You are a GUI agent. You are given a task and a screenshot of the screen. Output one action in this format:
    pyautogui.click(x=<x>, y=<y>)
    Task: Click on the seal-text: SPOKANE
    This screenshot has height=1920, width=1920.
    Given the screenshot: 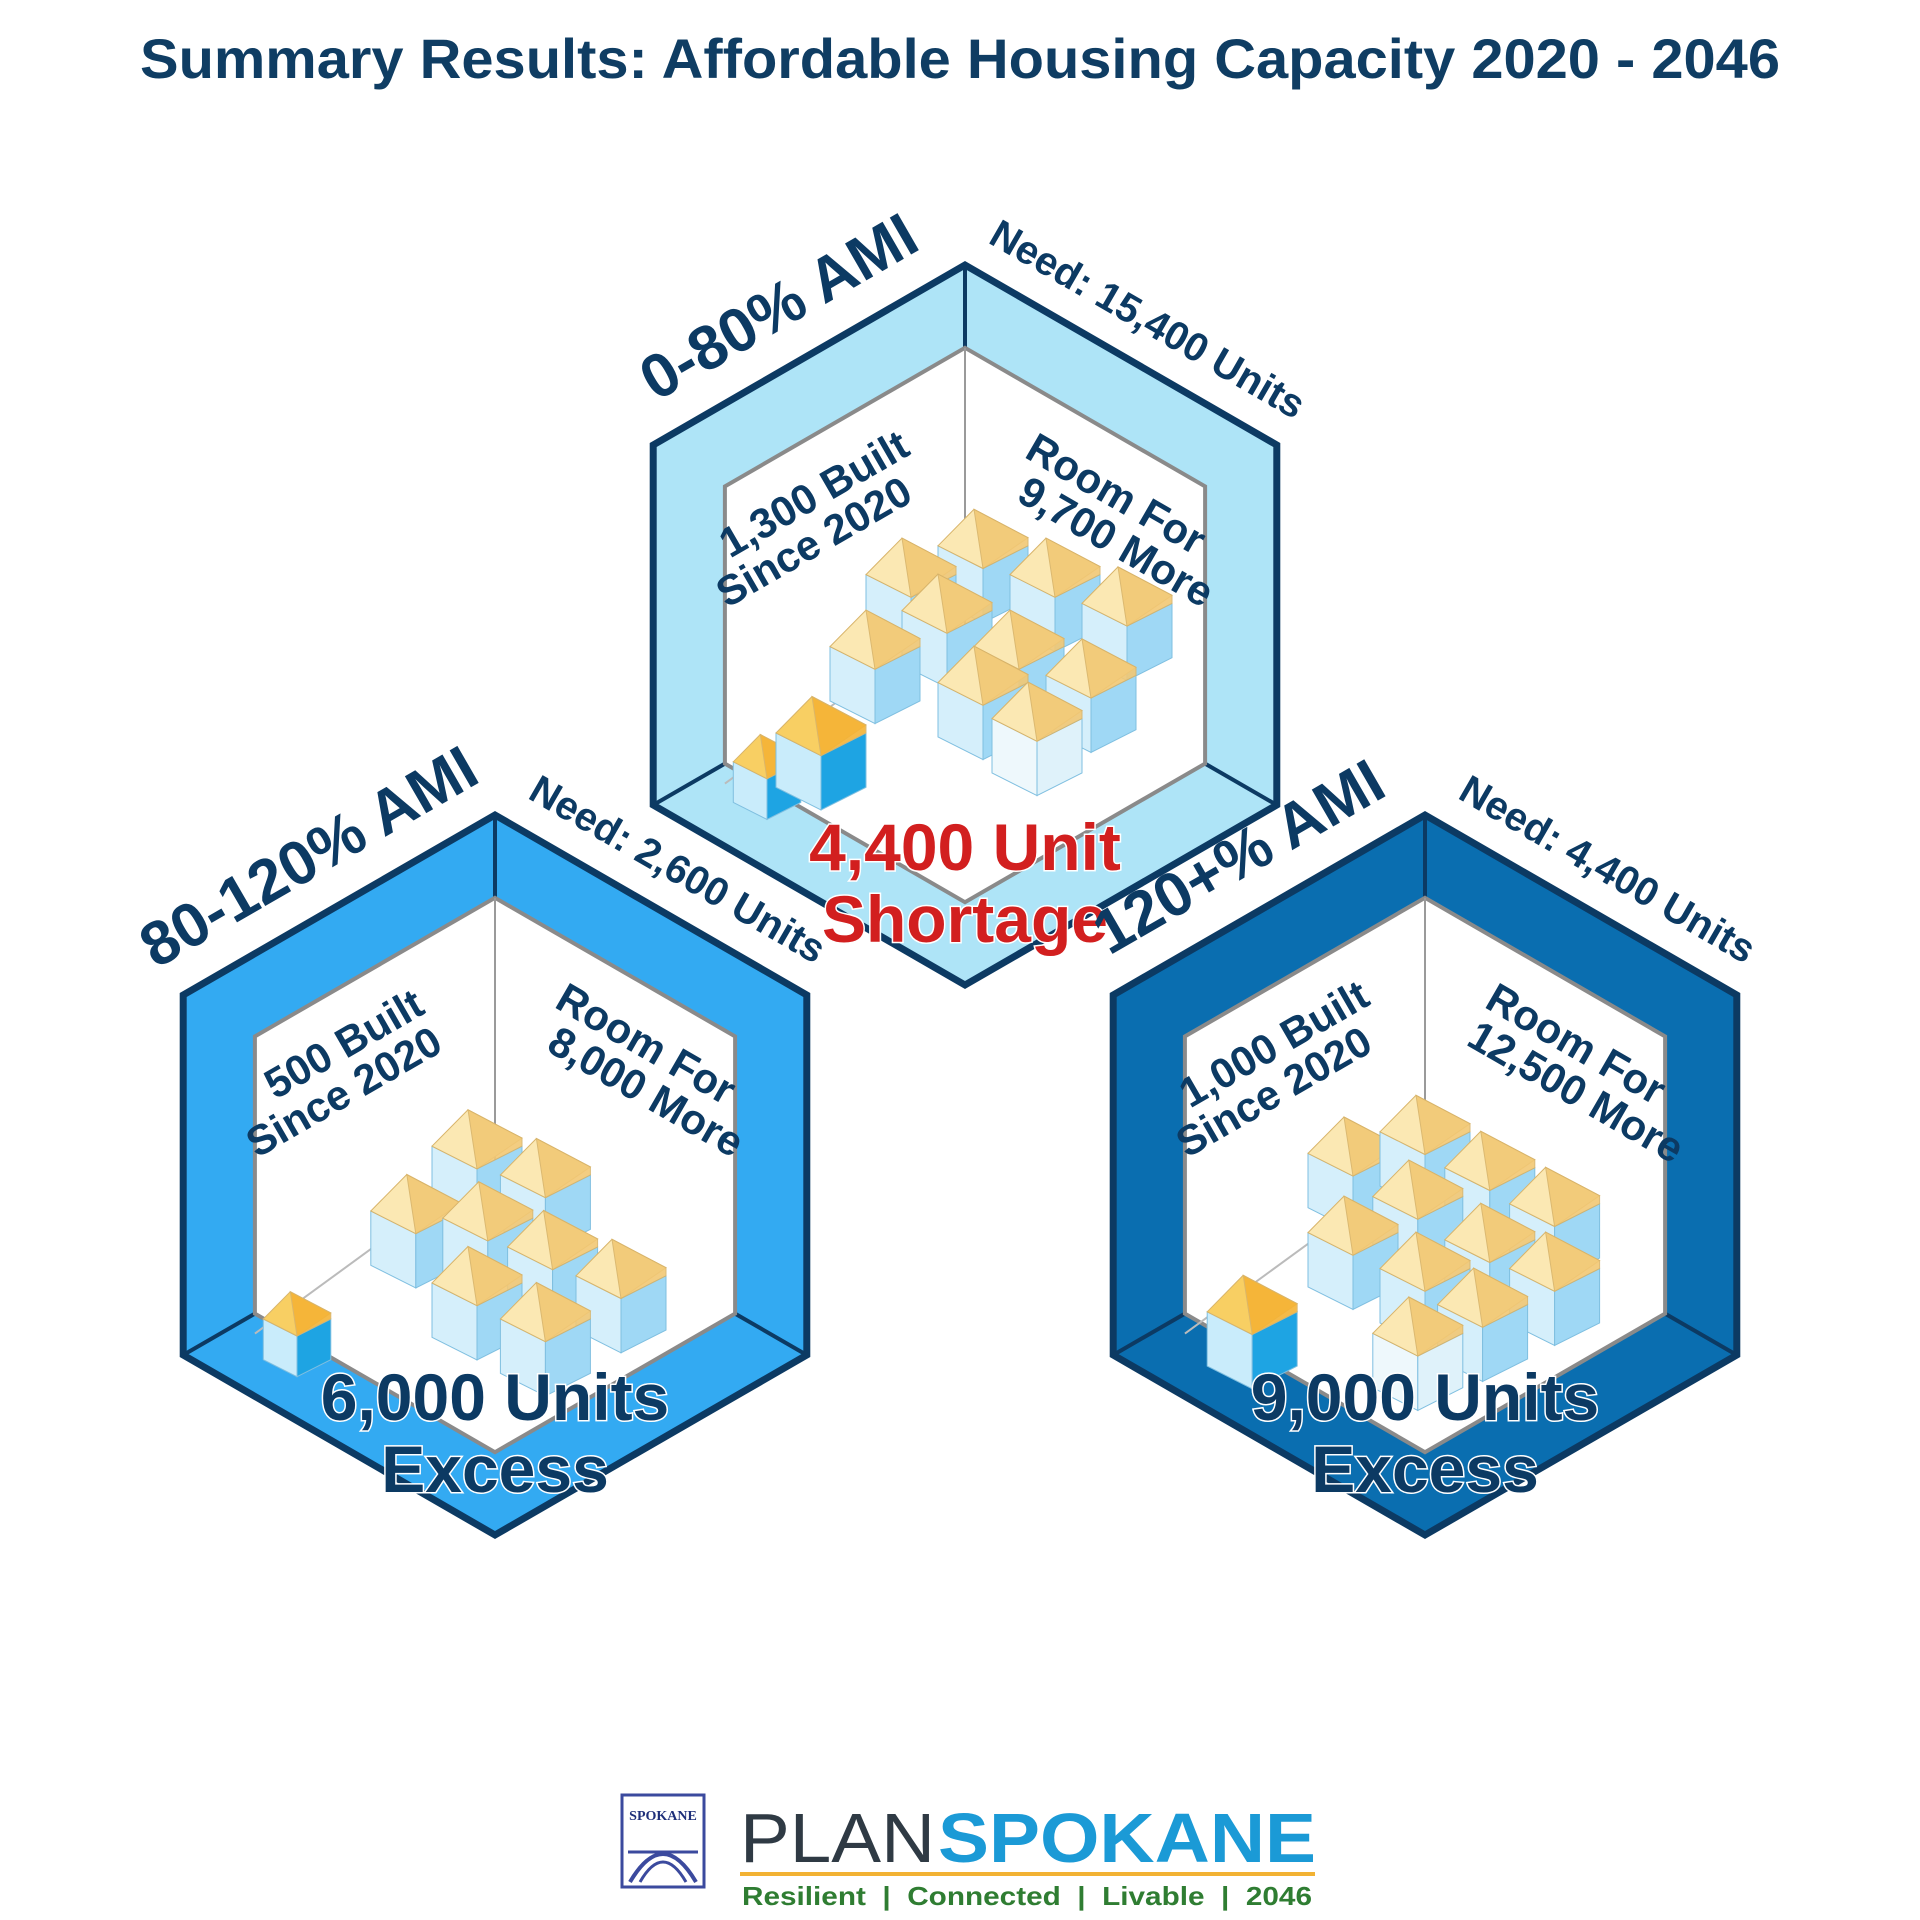 What is the action you would take?
    pyautogui.click(x=663, y=1816)
    